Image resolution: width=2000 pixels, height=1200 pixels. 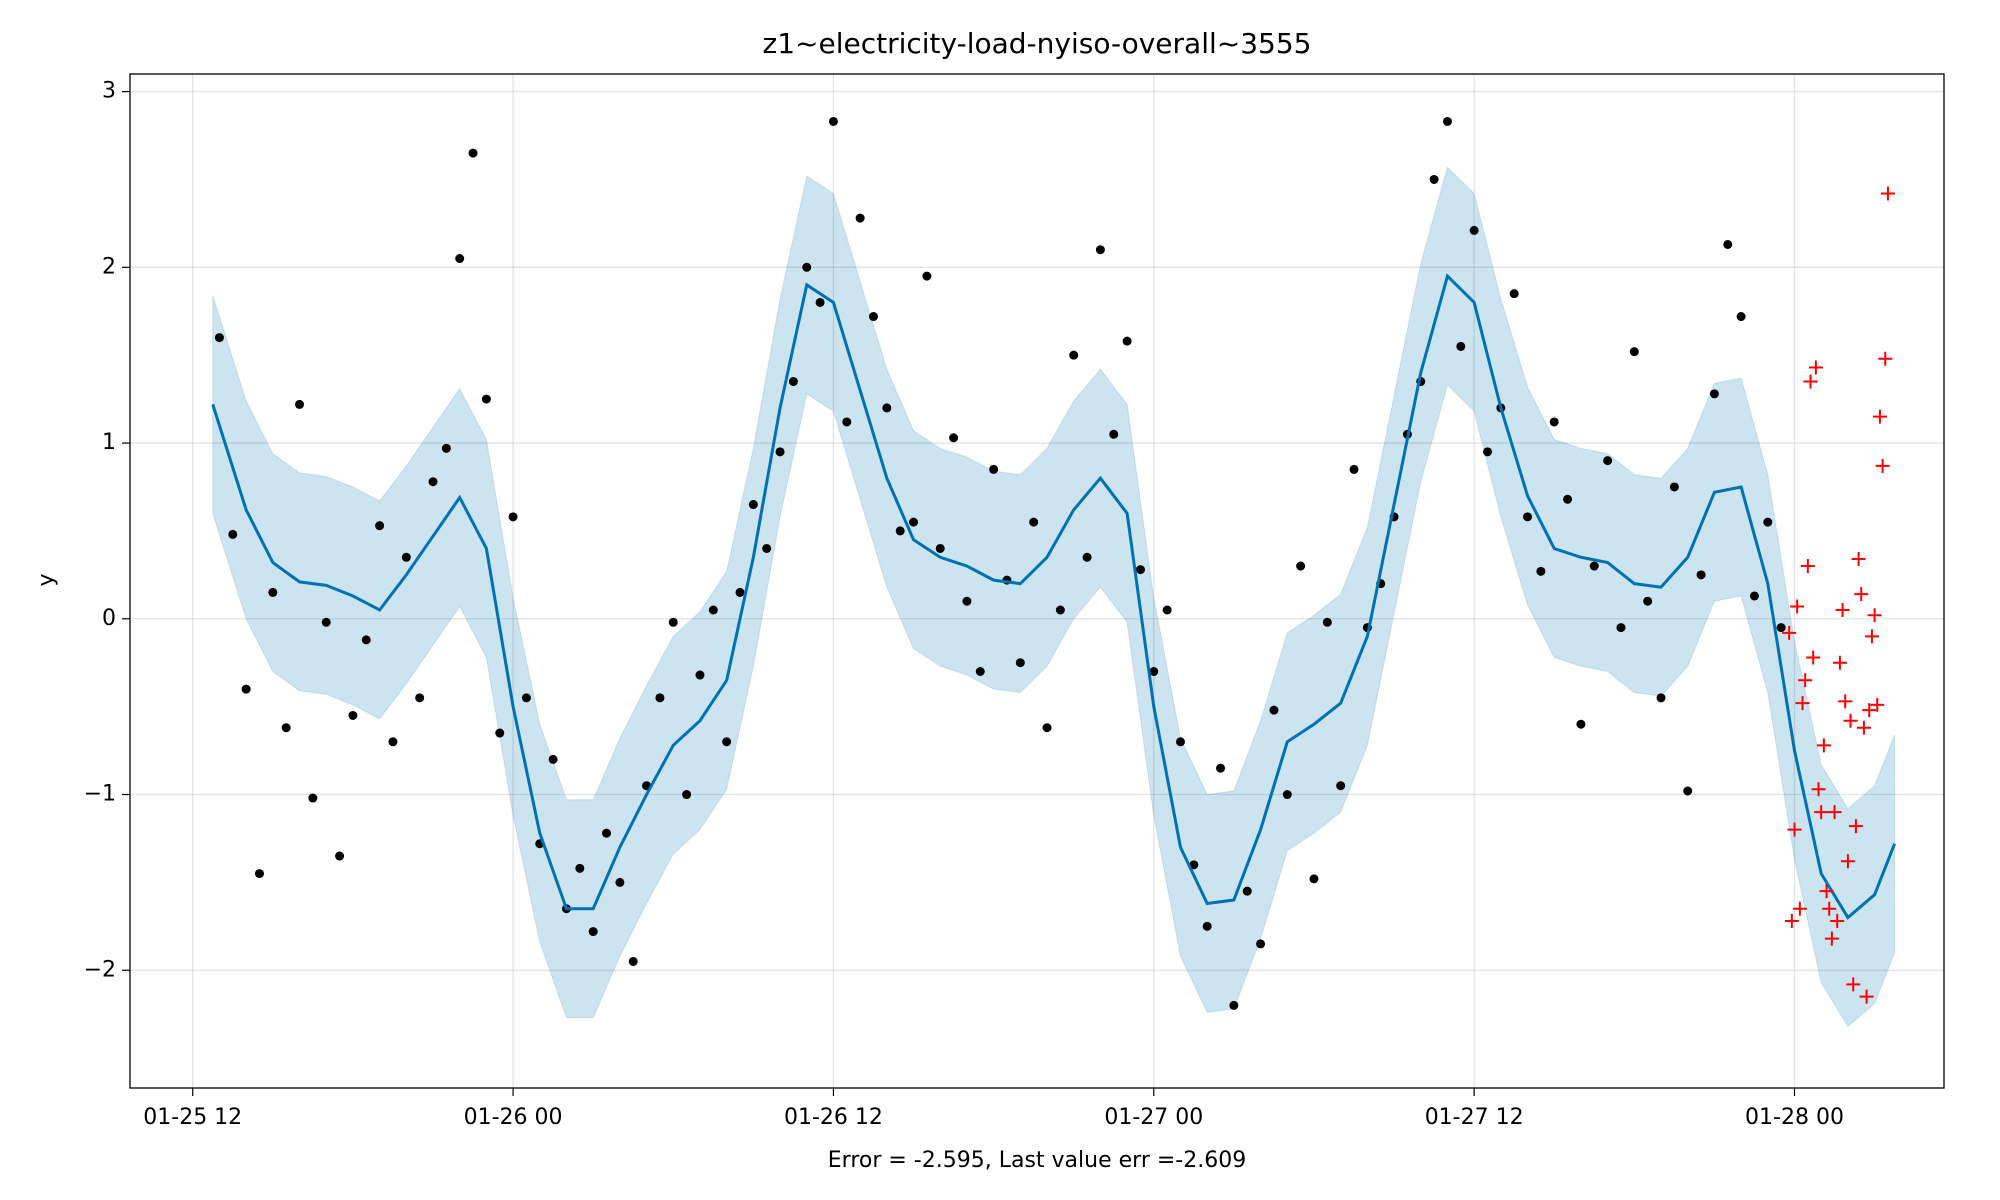 I want to click on y-tick-label: 0, so click(x=109, y=618).